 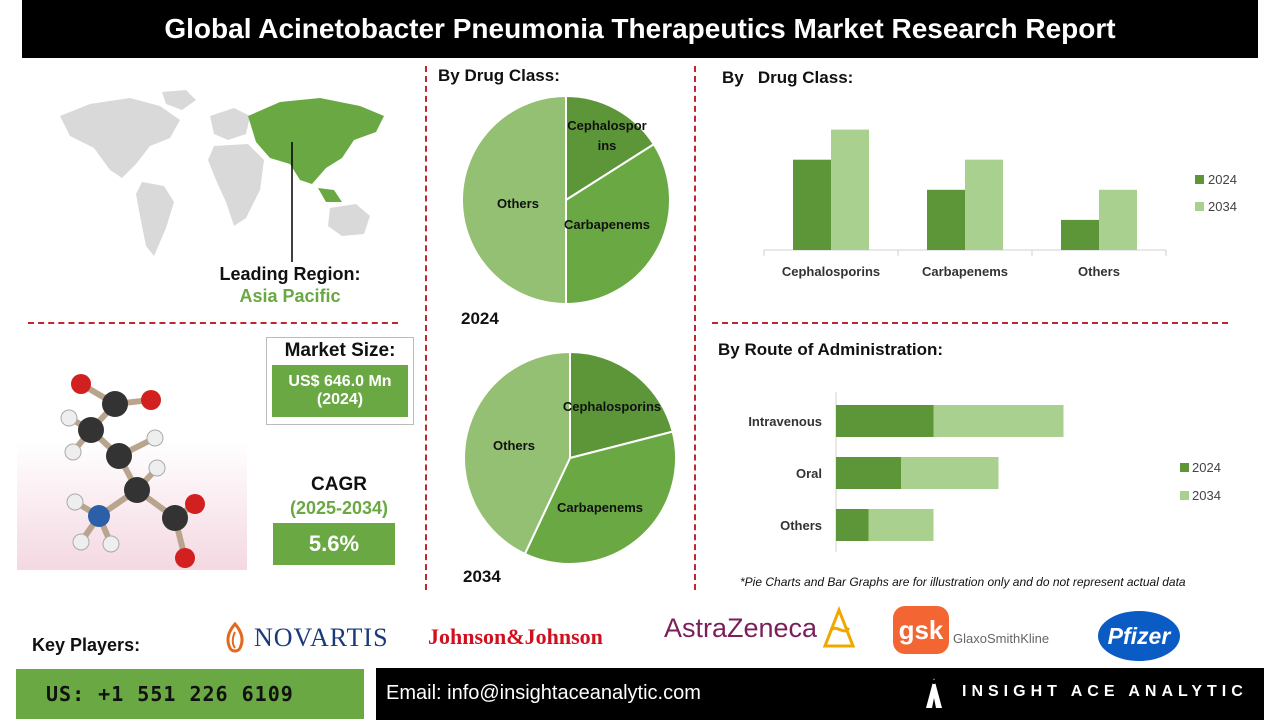 What do you see at coordinates (132, 471) in the screenshot?
I see `molecule-graphic` at bounding box center [132, 471].